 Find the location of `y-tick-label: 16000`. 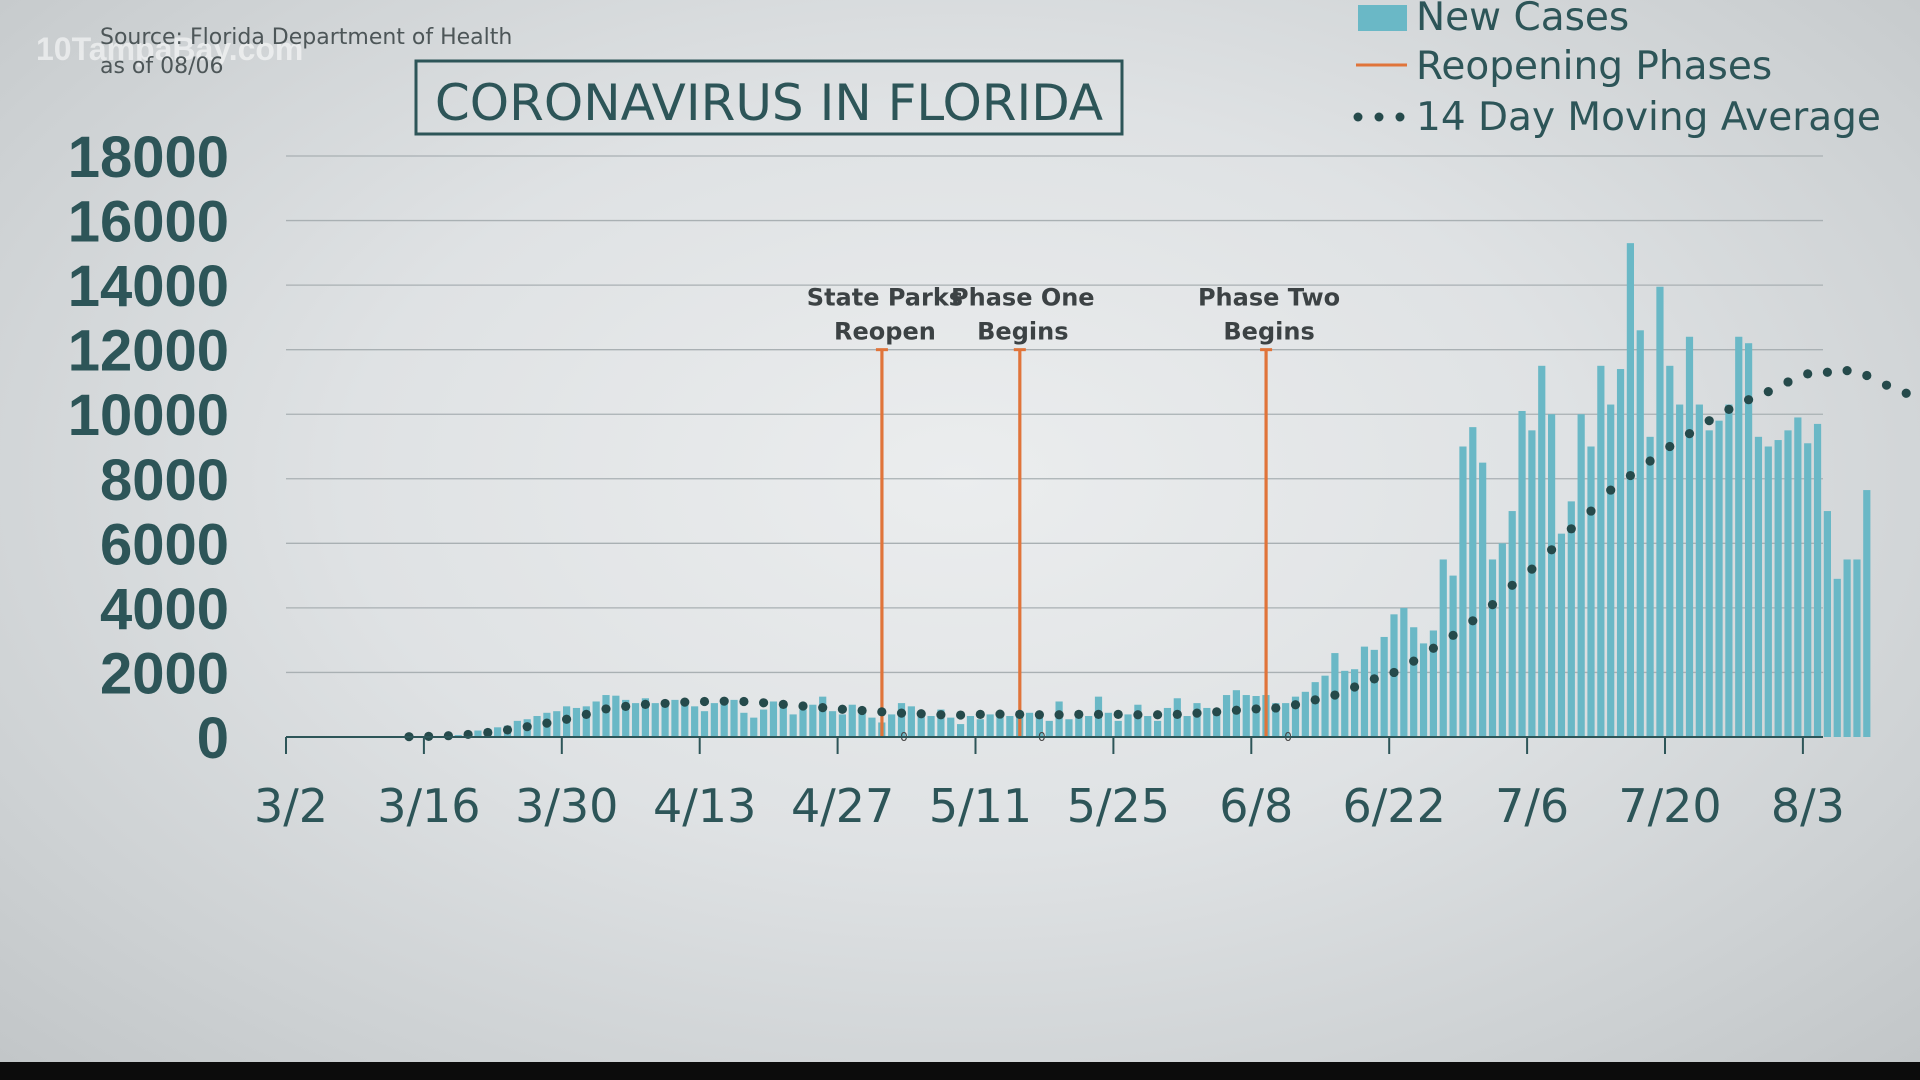

y-tick-label: 16000 is located at coordinates (148, 222).